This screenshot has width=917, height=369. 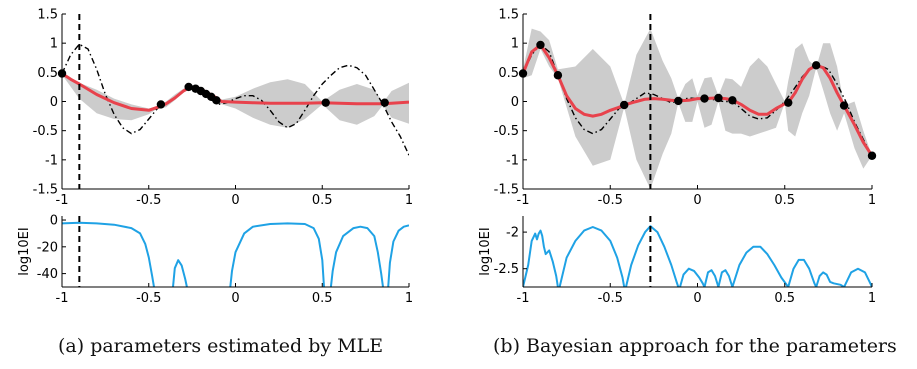 What do you see at coordinates (221, 346) in the screenshot?
I see `caption-a: (a) parameters estimated by MLE` at bounding box center [221, 346].